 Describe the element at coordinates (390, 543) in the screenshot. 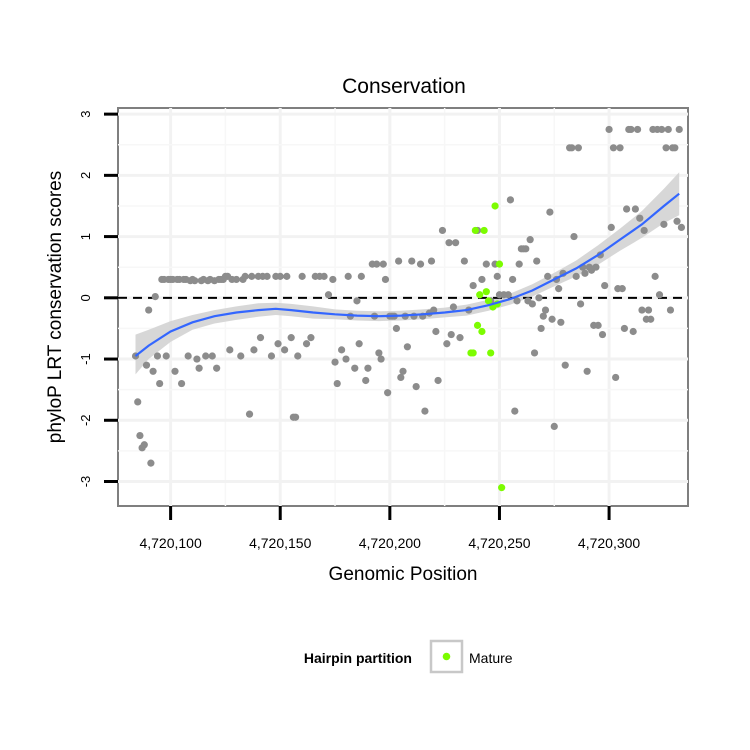

I see `x-tick-label: 4,720,200` at that location.